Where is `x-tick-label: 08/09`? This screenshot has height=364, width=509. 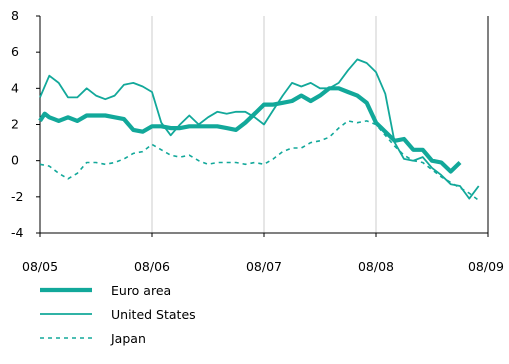 x-tick-label: 08/09 is located at coordinates (486, 266).